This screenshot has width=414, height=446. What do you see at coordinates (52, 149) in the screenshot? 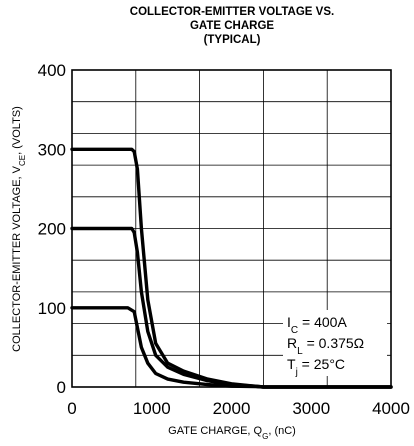
I see `y-tick-label: 300` at bounding box center [52, 149].